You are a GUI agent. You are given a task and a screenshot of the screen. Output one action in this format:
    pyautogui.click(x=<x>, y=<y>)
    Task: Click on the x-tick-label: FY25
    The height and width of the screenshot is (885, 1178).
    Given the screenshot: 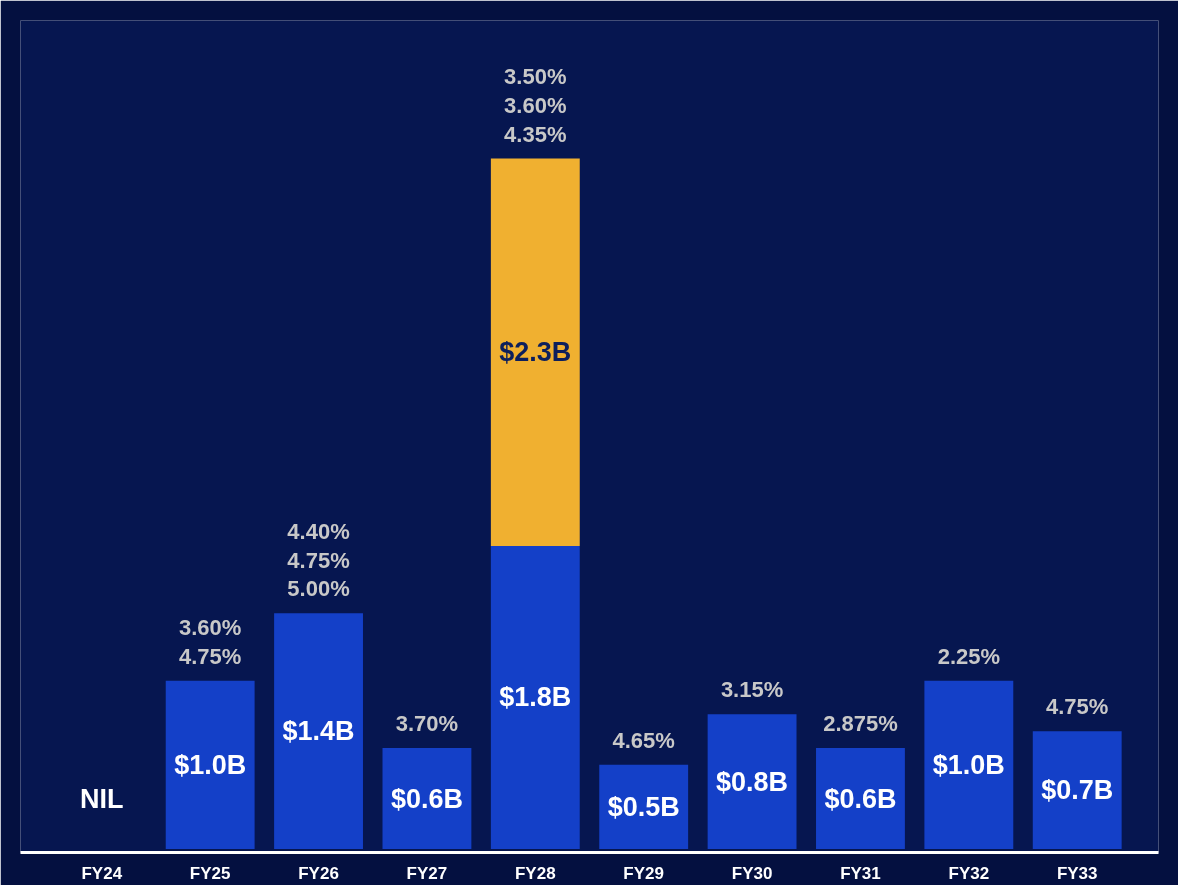 What is the action you would take?
    pyautogui.click(x=210, y=873)
    